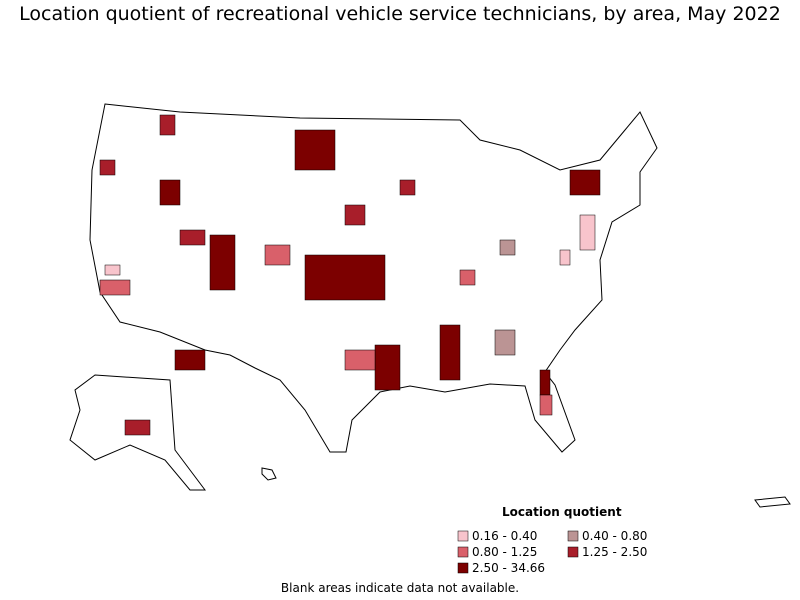 Image resolution: width=800 pixels, height=600 pixels. I want to click on note: Blank areas indicate data not available., so click(400, 588).